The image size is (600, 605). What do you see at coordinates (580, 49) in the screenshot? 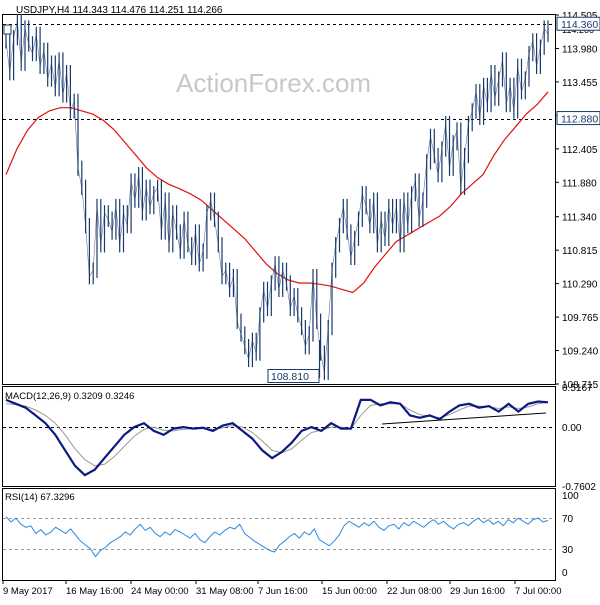
I see `price-tick-label: 113.980` at bounding box center [580, 49].